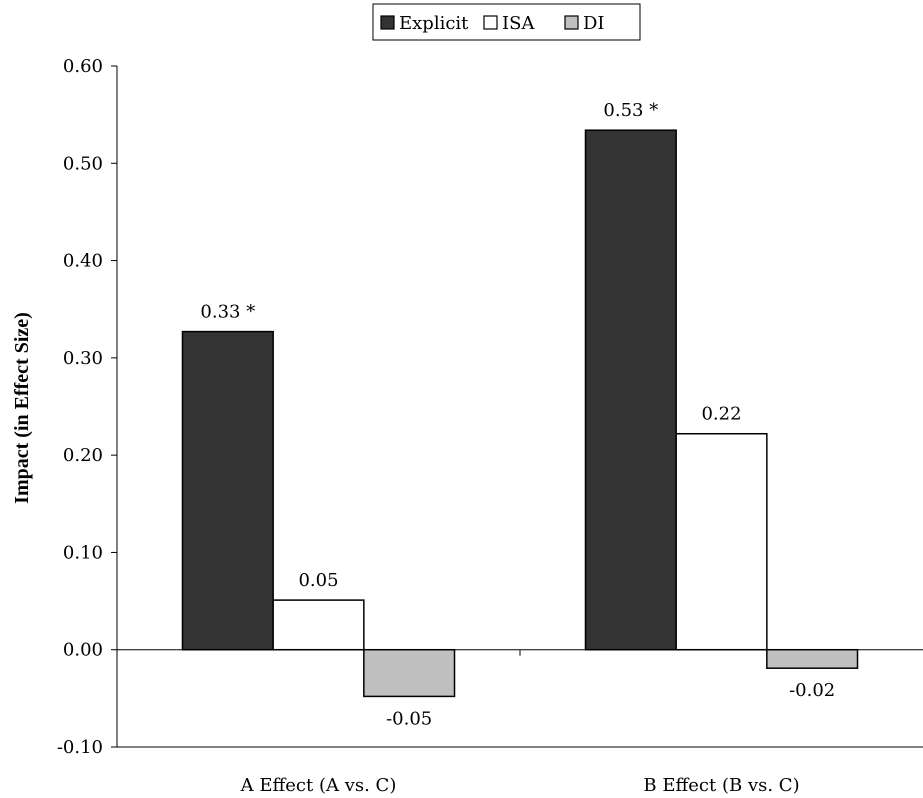 Image resolution: width=923 pixels, height=798 pixels. I want to click on y-tick-label: 0.30, so click(83, 358).